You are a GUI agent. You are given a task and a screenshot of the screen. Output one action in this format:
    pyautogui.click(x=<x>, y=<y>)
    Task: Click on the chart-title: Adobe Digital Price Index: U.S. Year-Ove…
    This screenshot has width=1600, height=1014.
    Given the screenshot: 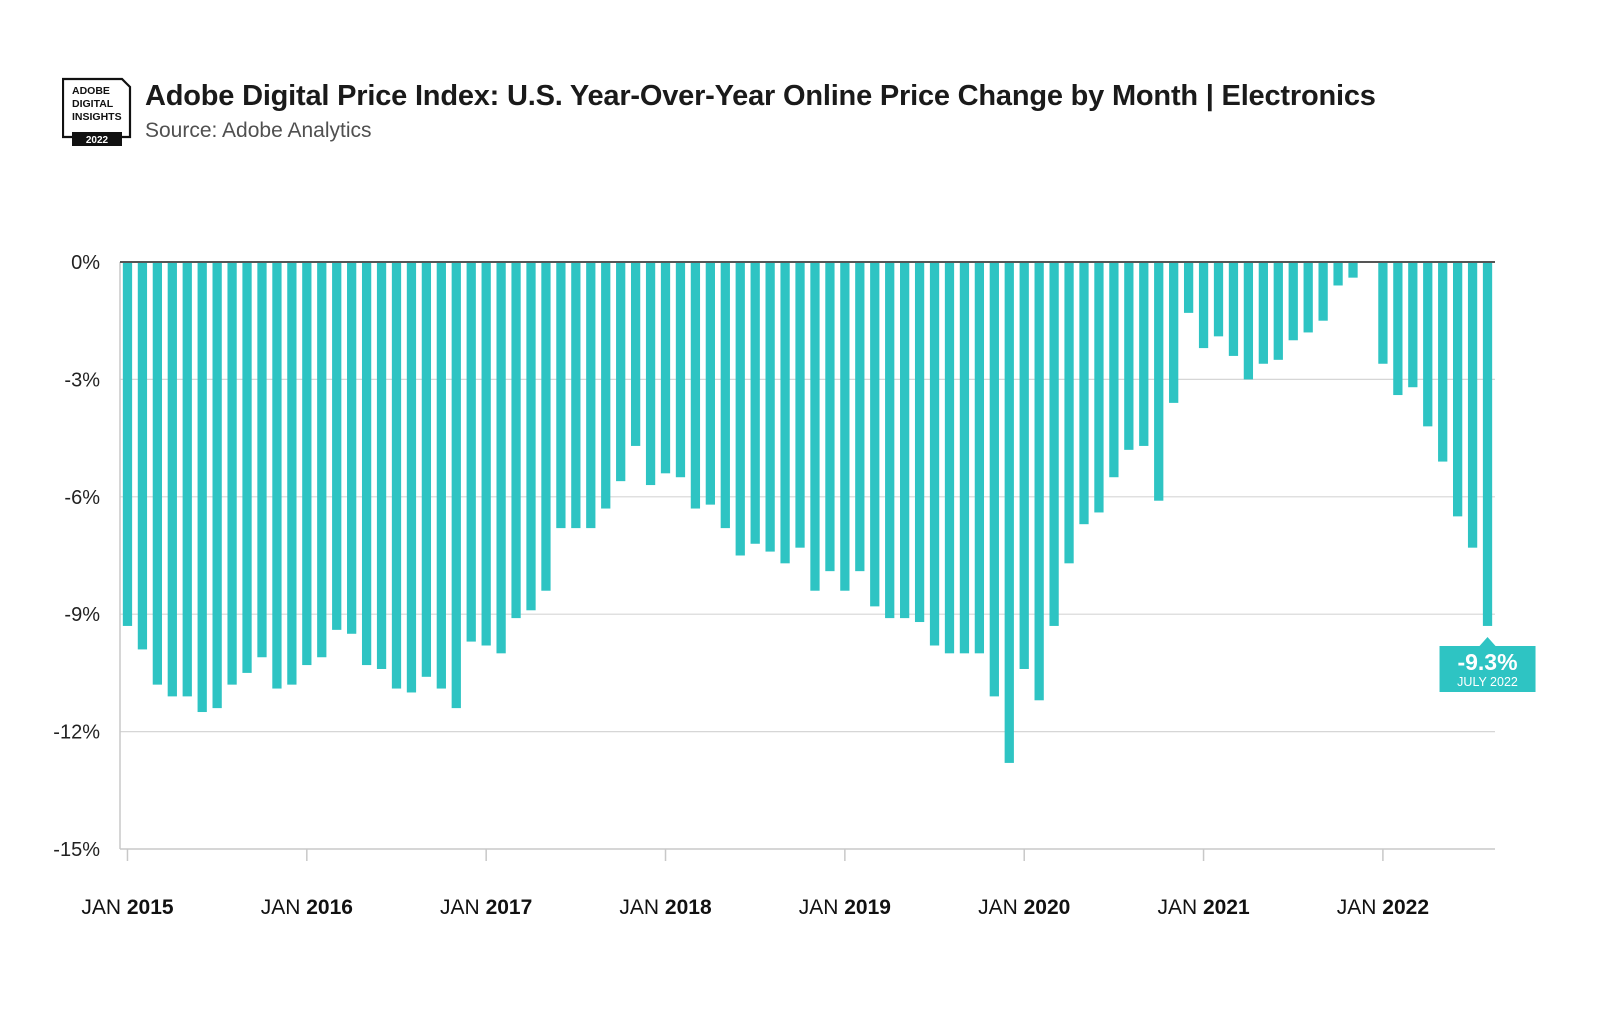 What is the action you would take?
    pyautogui.click(x=760, y=96)
    